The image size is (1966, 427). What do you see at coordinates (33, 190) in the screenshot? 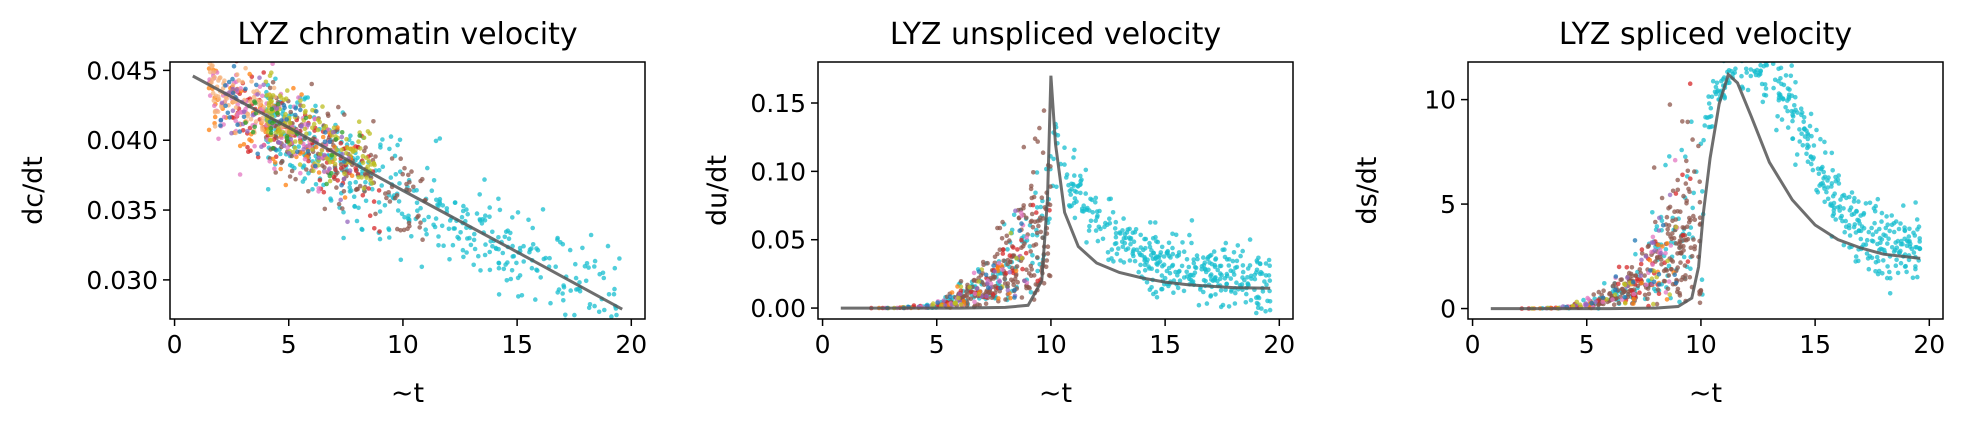
I see `y-axis-label: dc/dt` at bounding box center [33, 190].